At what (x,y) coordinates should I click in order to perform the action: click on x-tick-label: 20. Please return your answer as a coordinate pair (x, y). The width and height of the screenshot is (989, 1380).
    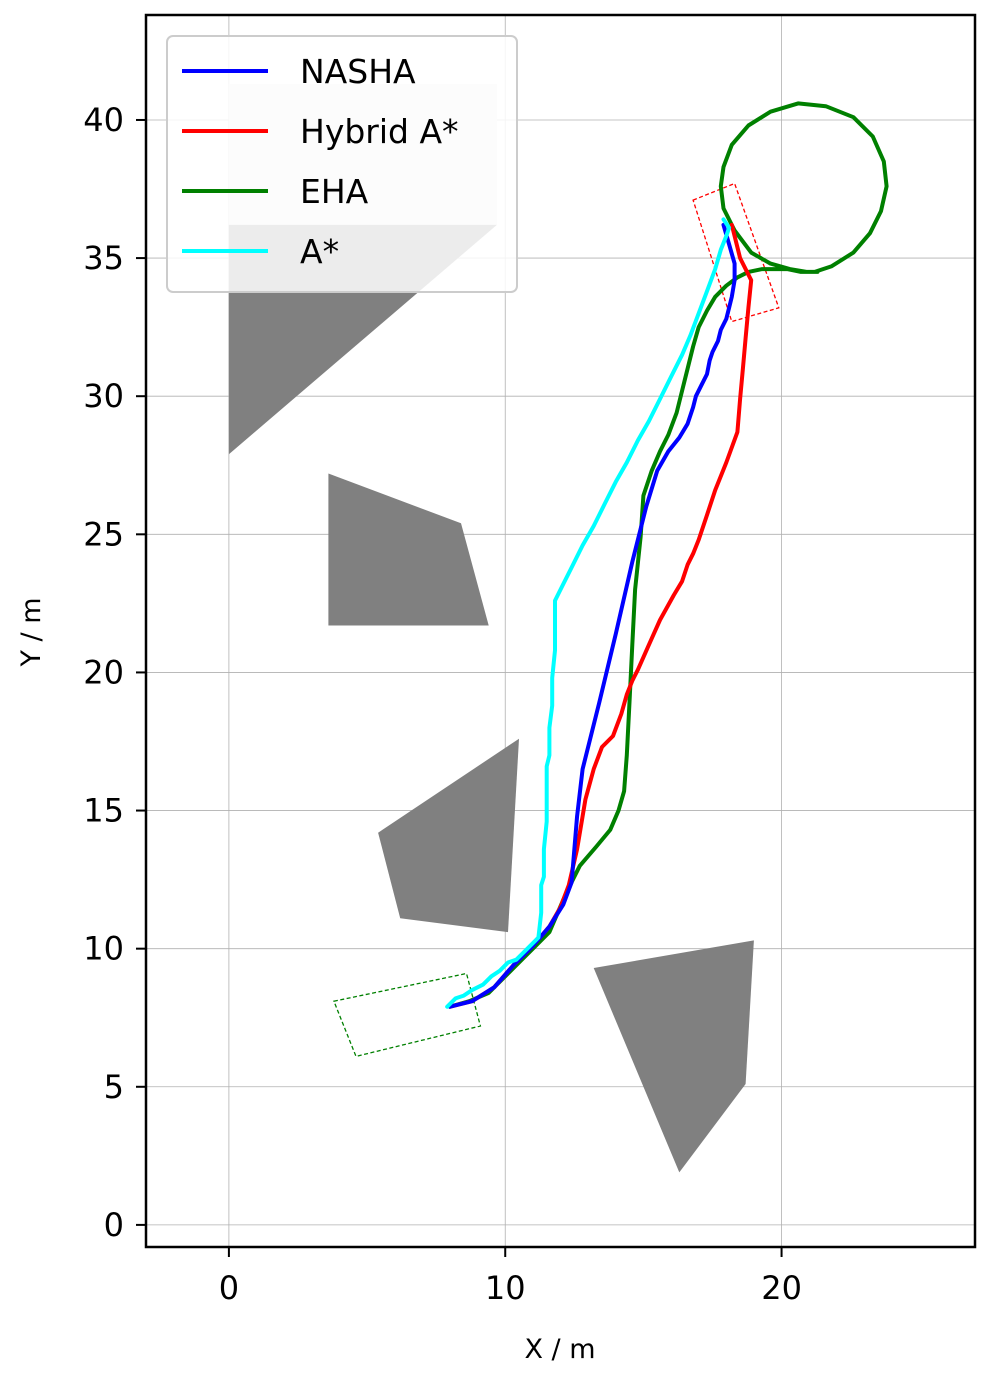
    Looking at the image, I should click on (781, 1288).